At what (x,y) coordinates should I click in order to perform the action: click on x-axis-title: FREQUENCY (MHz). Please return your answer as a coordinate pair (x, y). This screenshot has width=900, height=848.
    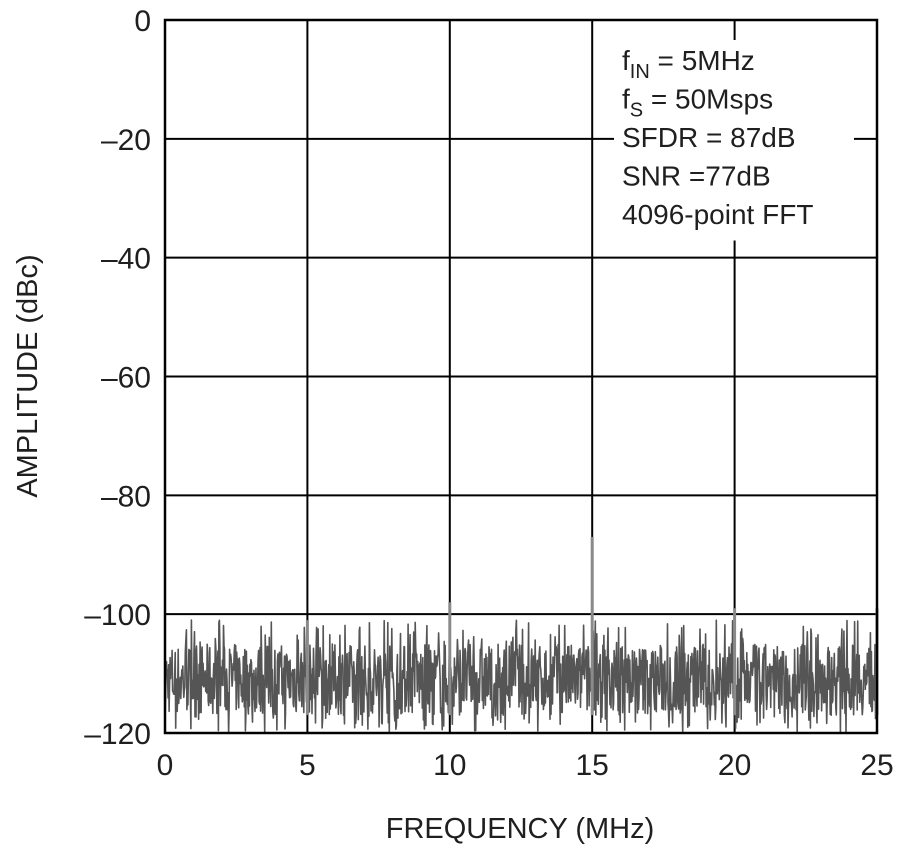
    Looking at the image, I should click on (520, 829).